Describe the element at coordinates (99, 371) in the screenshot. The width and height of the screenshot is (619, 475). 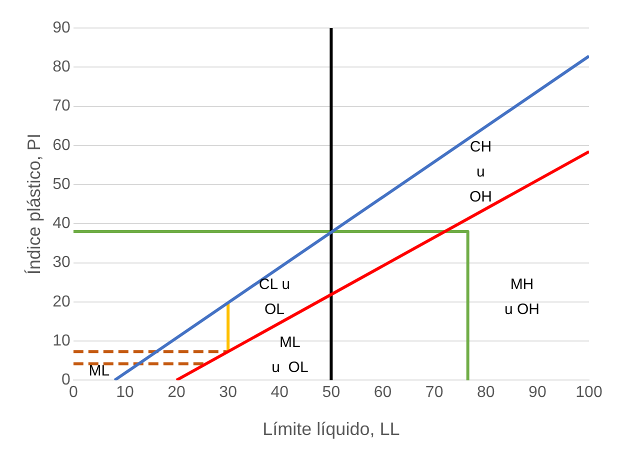
I see `annotation: ML` at that location.